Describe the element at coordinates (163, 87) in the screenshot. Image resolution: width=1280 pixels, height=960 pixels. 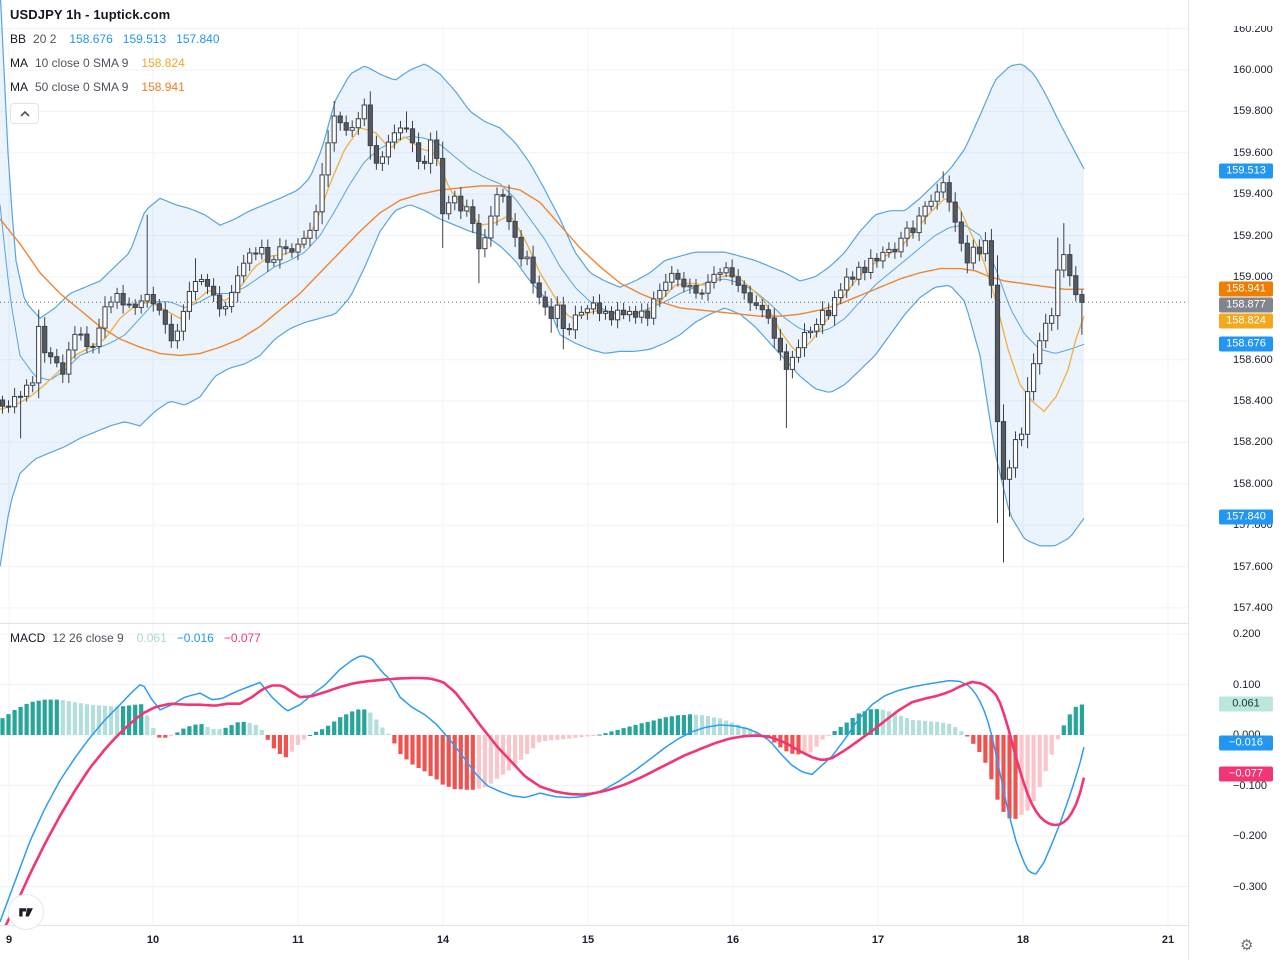
I see `ma50-value: 158.941` at that location.